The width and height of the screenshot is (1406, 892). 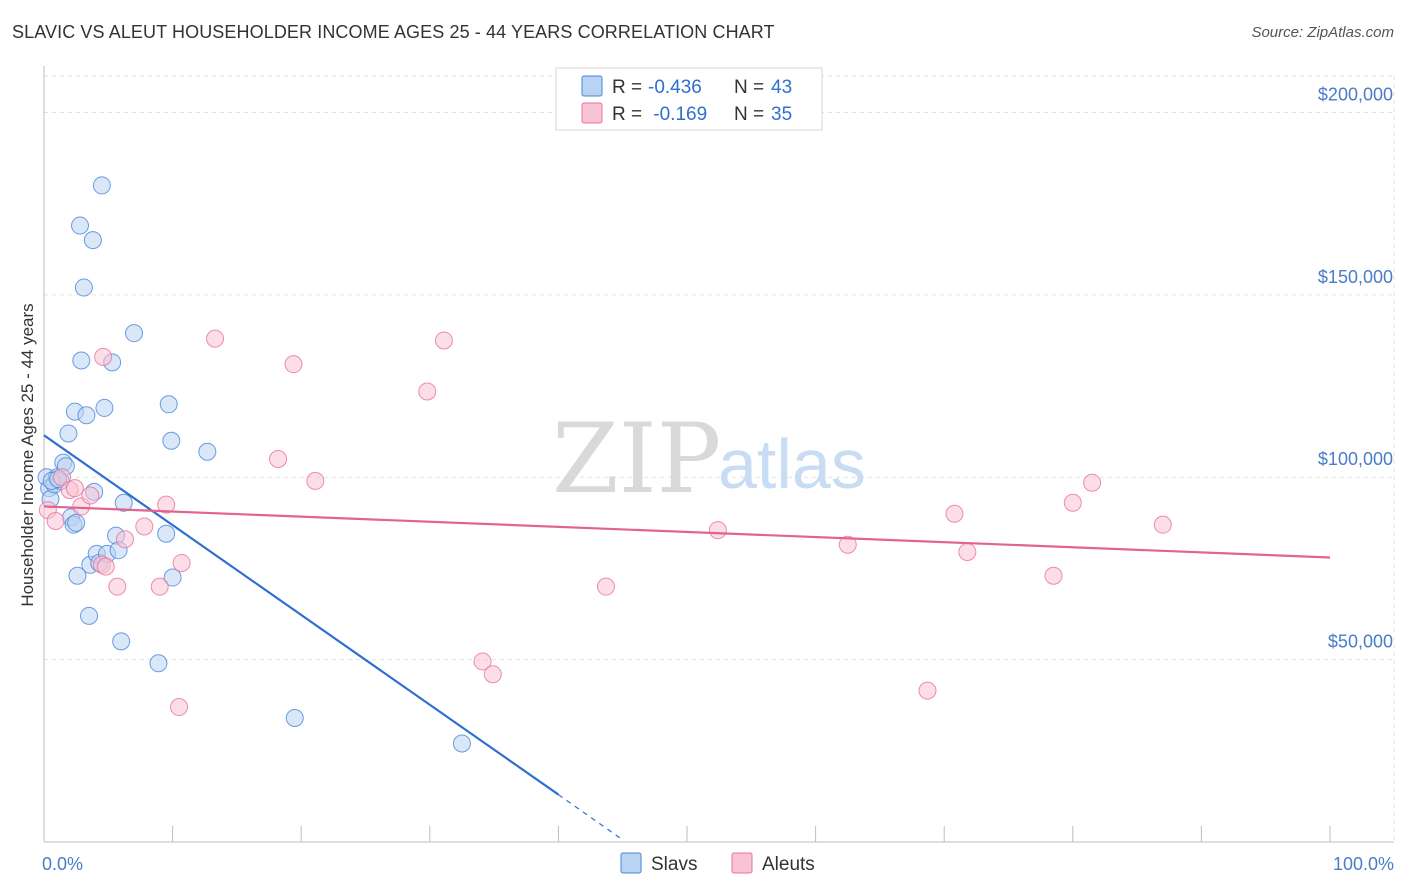 What do you see at coordinates (627, 114) in the screenshot?
I see `legend-r-label-aleuts: R =` at bounding box center [627, 114].